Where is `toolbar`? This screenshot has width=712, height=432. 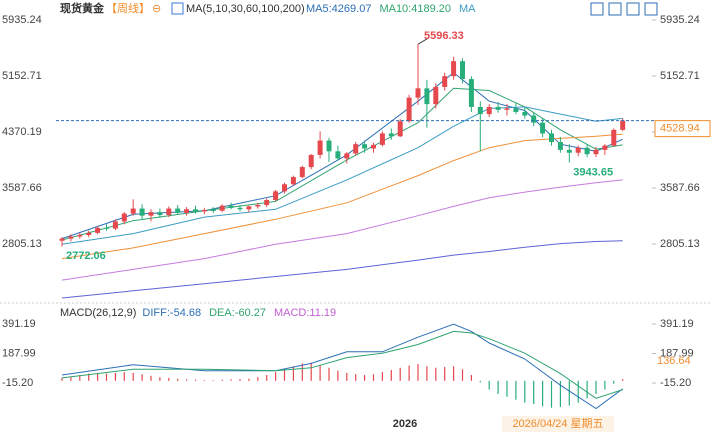 toolbar is located at coordinates (624, 9).